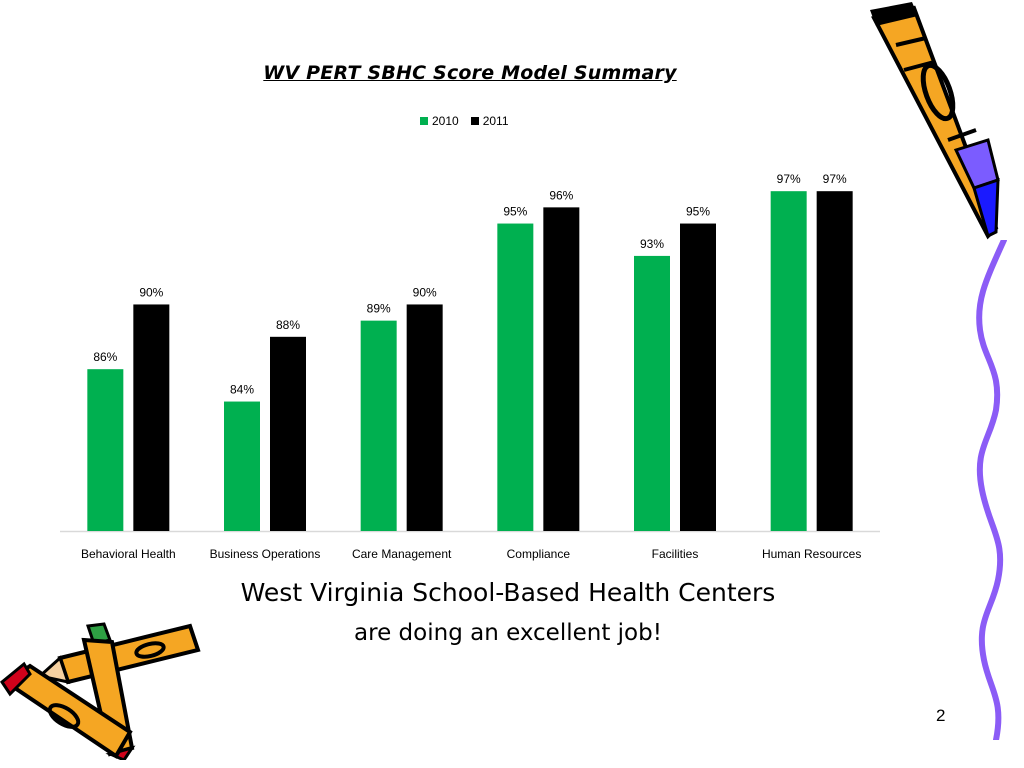 Image resolution: width=1024 pixels, height=768 pixels. Describe the element at coordinates (698, 377) in the screenshot. I see `bar-2011-facilities` at that location.